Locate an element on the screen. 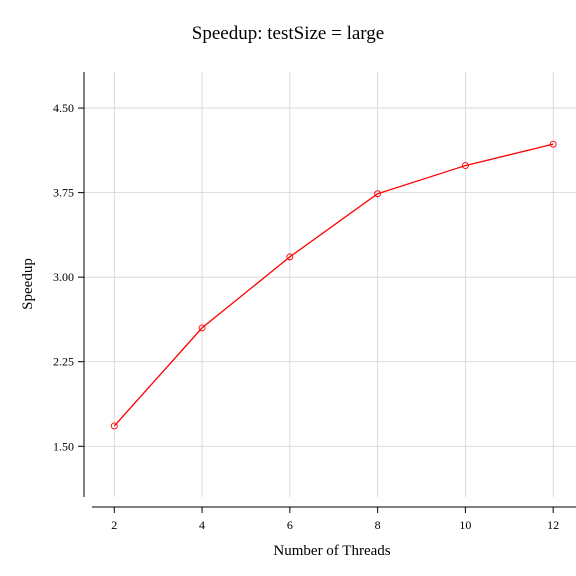  y-tick-label-2: 3.00 is located at coordinates (63, 277).